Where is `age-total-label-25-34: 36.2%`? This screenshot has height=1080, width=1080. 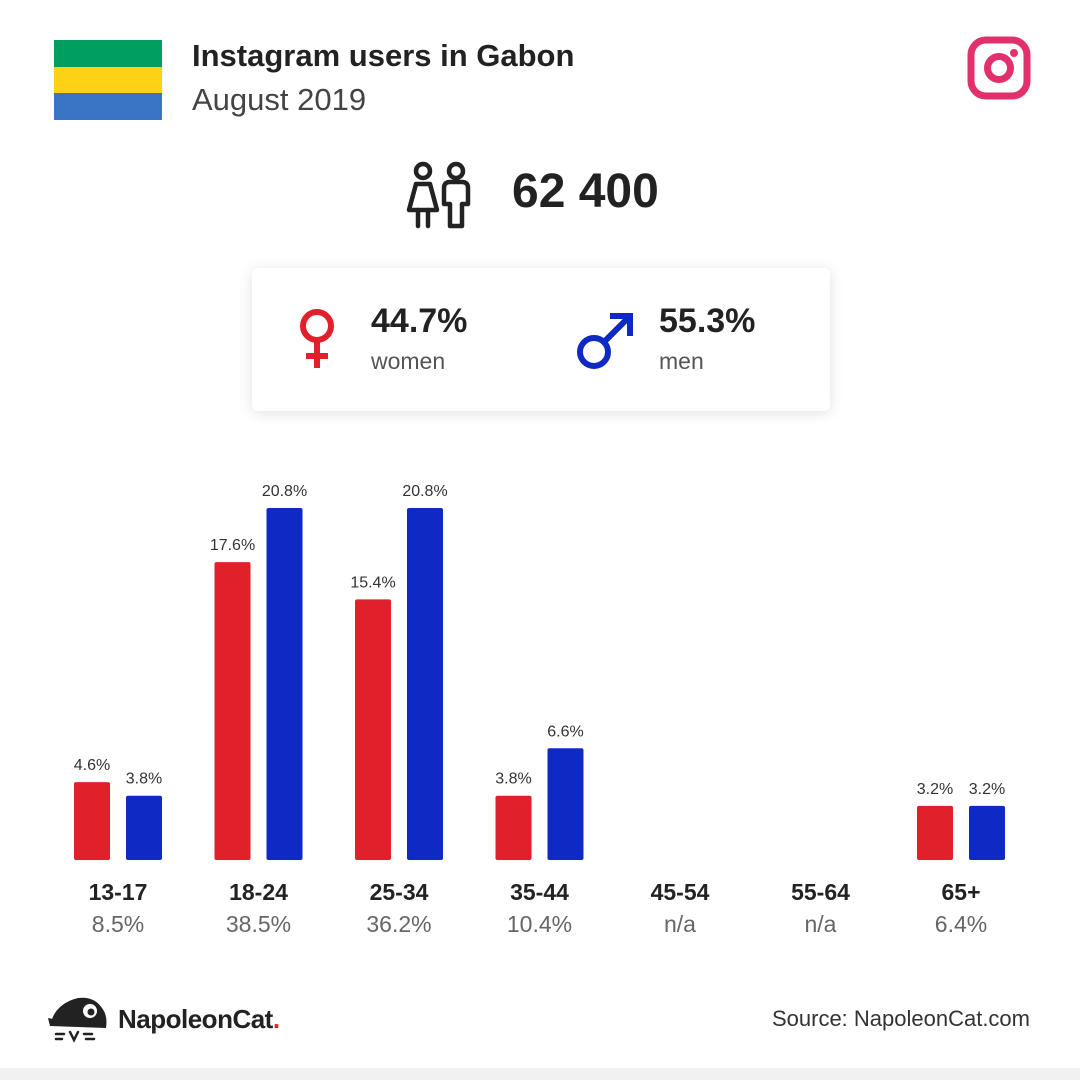
age-total-label-25-34: 36.2% is located at coordinates (398, 924).